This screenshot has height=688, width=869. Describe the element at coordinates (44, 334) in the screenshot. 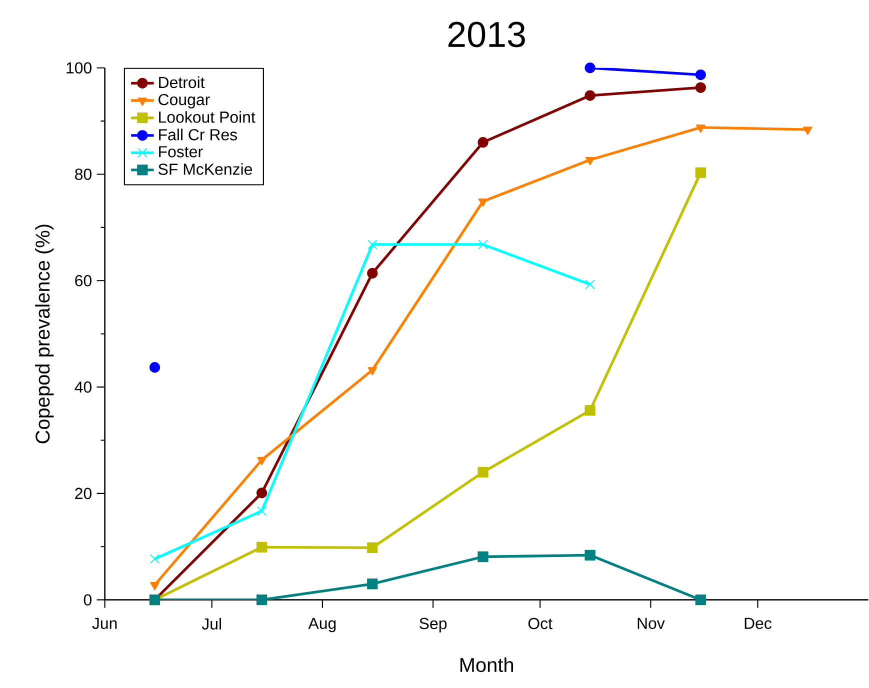

I see `y-axis-title: Copepod prevalence (%)` at that location.